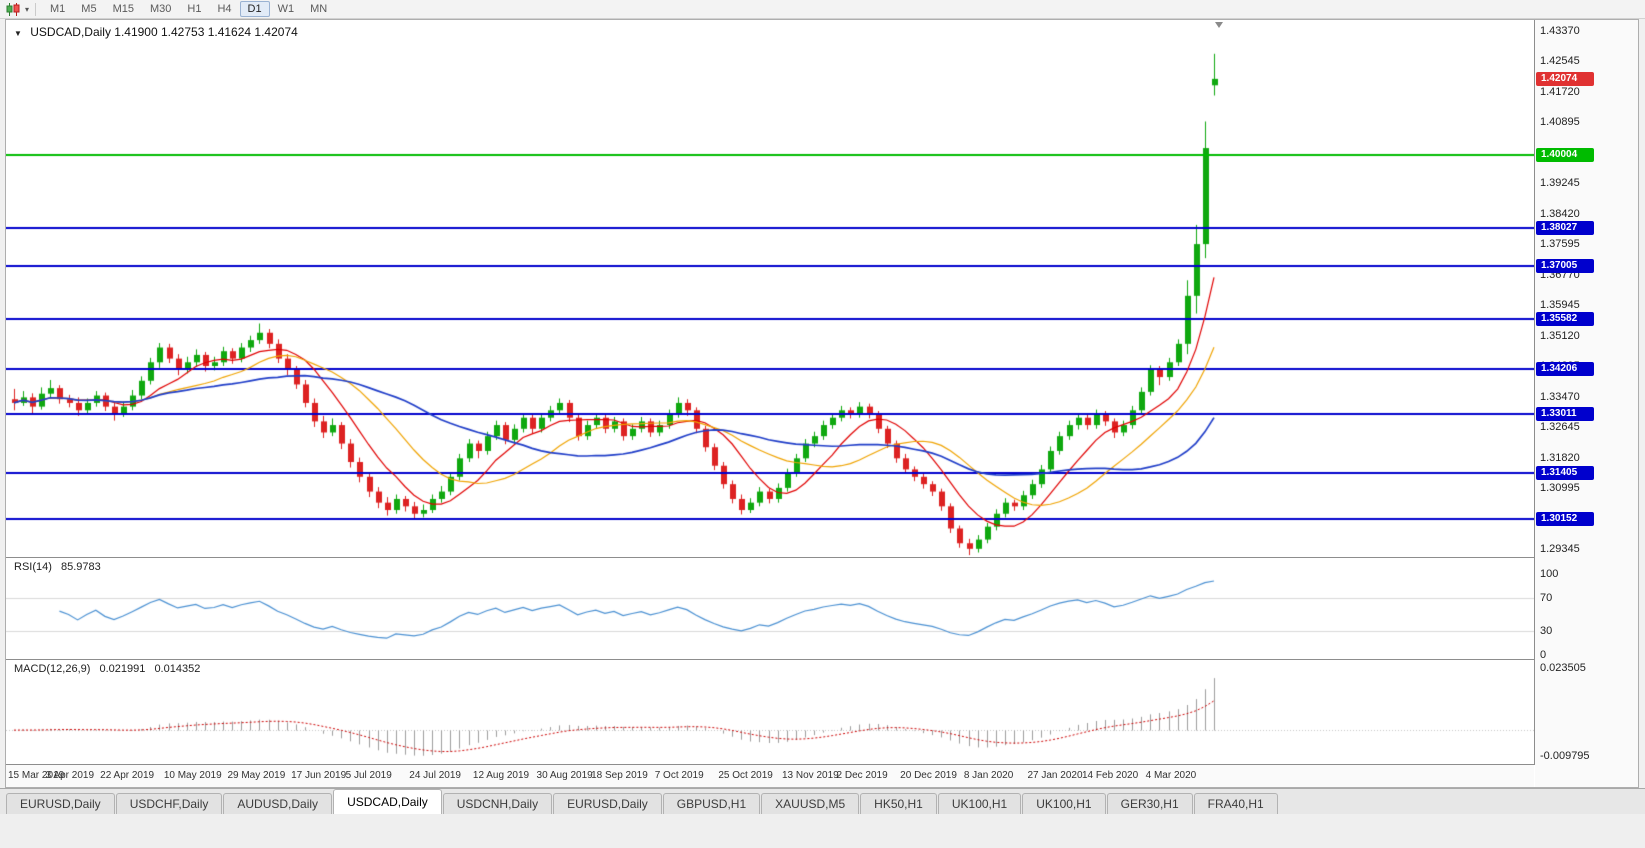 The width and height of the screenshot is (1645, 848). Describe the element at coordinates (368, 775) in the screenshot. I see `date-axis-label: 5 Jul 2019` at that location.